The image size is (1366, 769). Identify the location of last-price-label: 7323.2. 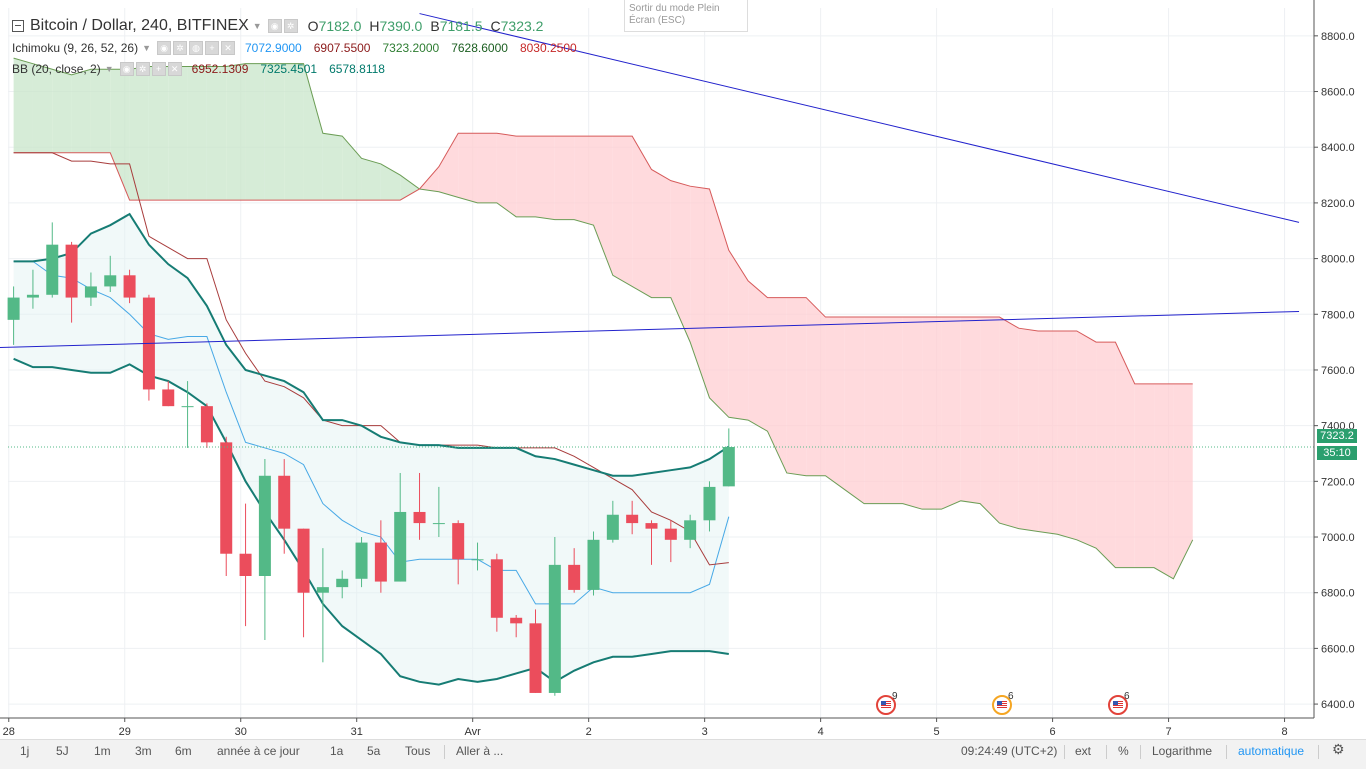
(1337, 436).